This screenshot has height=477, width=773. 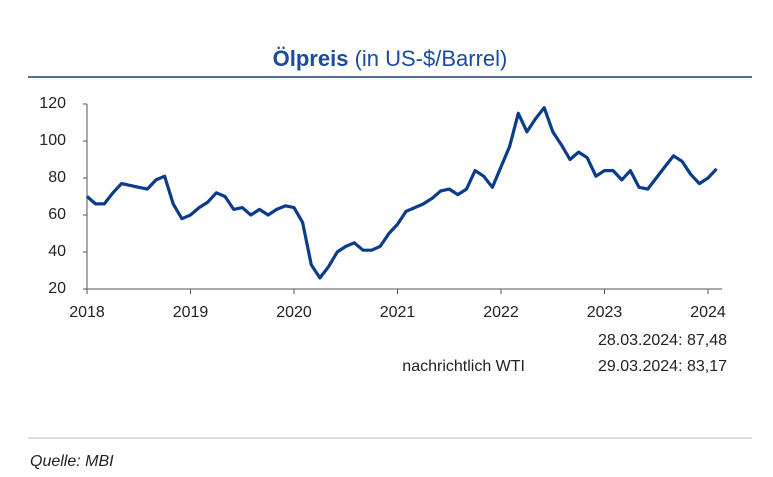 I want to click on y-tick-label: 100, so click(x=52, y=140).